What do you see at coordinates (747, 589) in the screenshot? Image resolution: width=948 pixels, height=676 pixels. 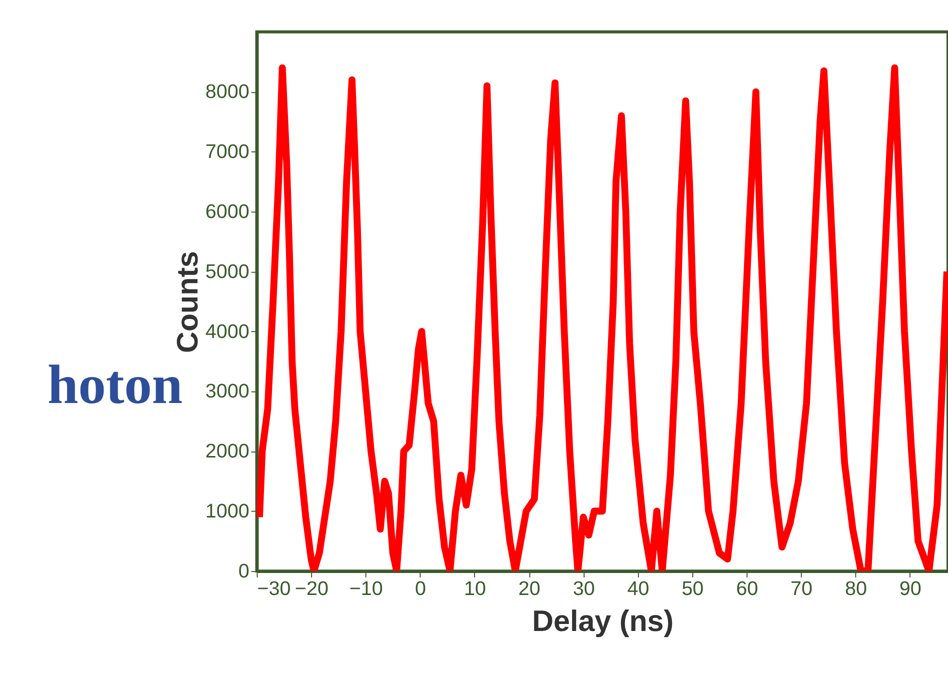 I see `x-tick-label: 60` at bounding box center [747, 589].